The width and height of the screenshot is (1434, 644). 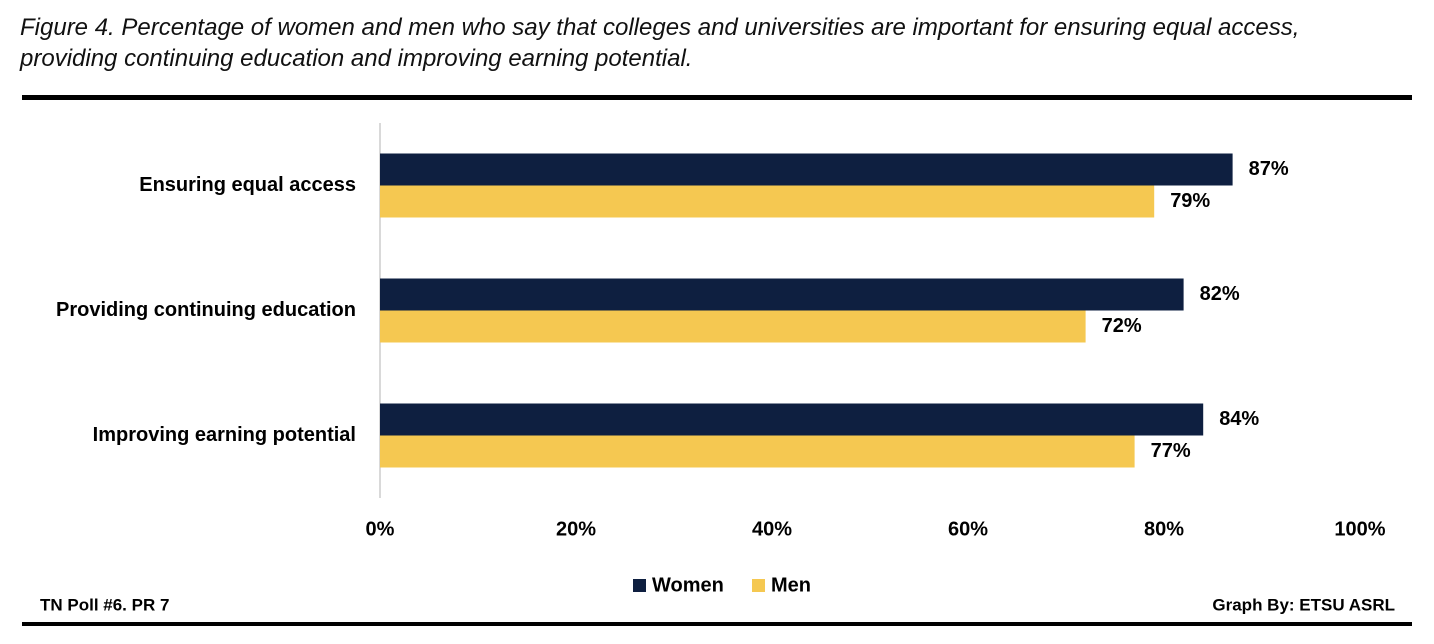 I want to click on source-note: TN Poll #6. PR 7, so click(x=104, y=604).